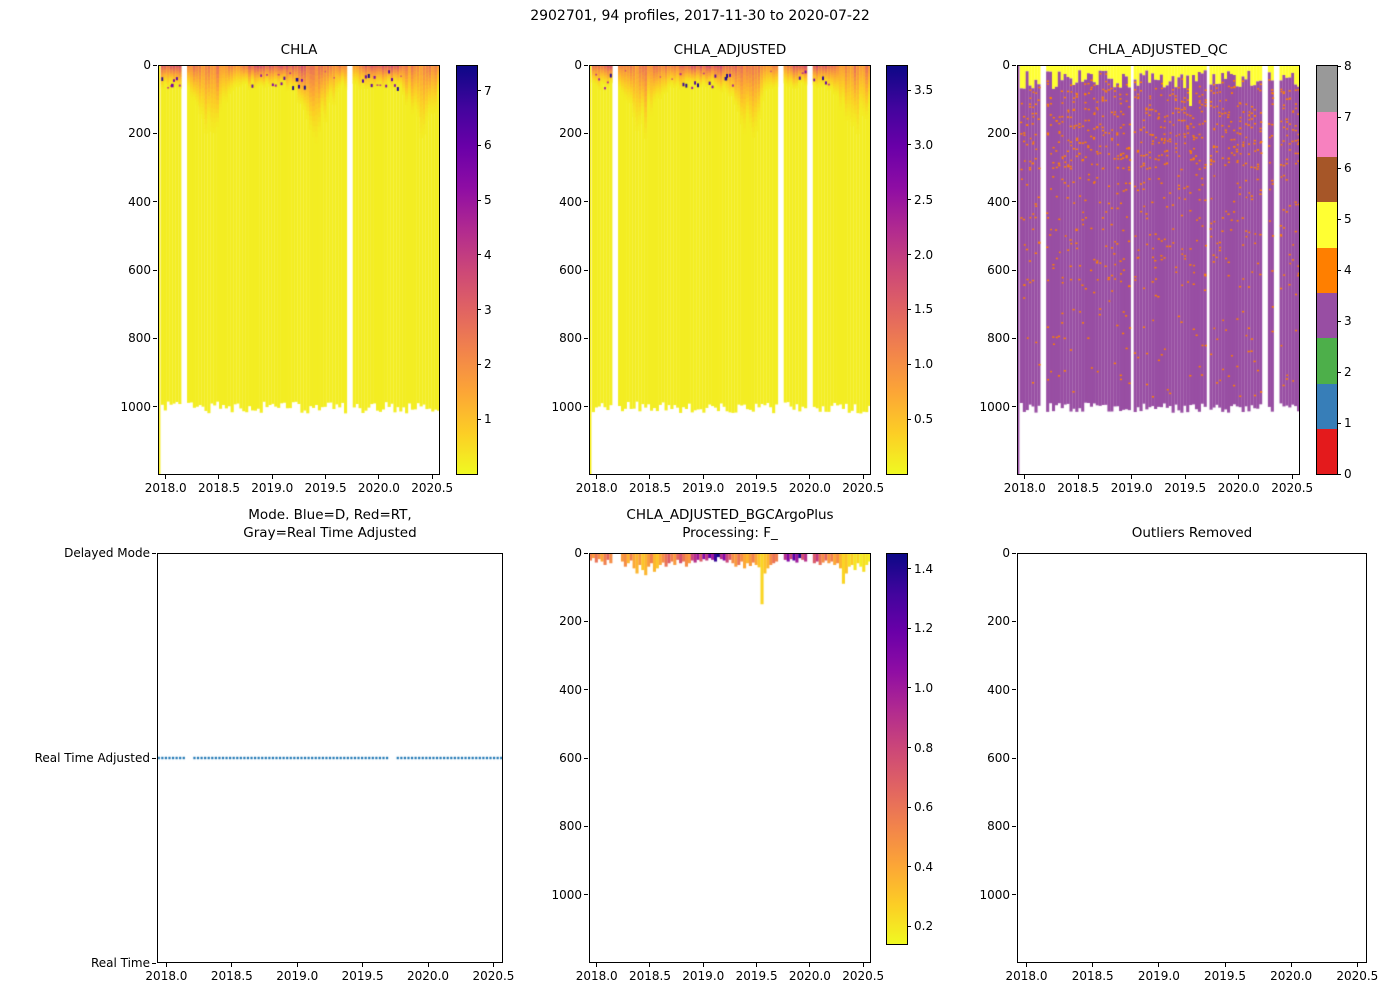  I want to click on colorbar-tick-label: 8, so click(1348, 66).